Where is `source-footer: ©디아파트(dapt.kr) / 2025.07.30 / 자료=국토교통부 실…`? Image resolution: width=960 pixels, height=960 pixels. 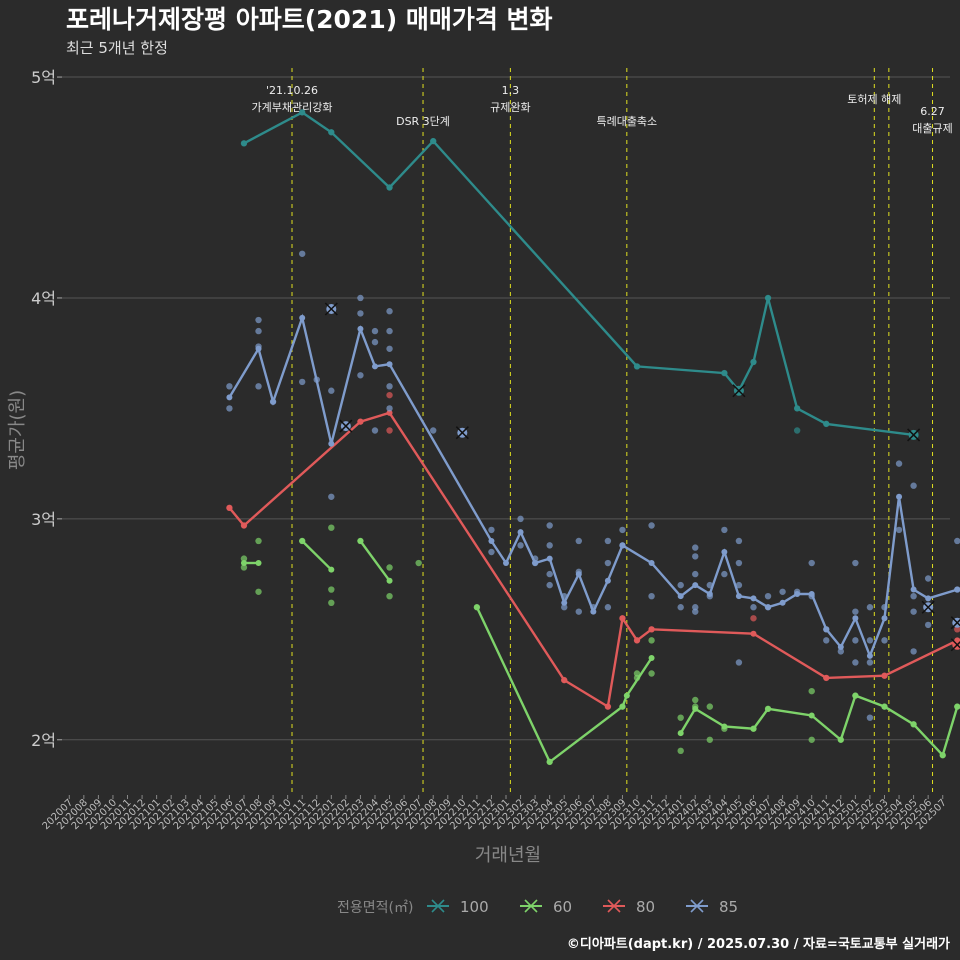 source-footer: ©디아파트(dapt.kr) / 2025.07.30 / 자료=국토교통부 실… is located at coordinates (758, 944).